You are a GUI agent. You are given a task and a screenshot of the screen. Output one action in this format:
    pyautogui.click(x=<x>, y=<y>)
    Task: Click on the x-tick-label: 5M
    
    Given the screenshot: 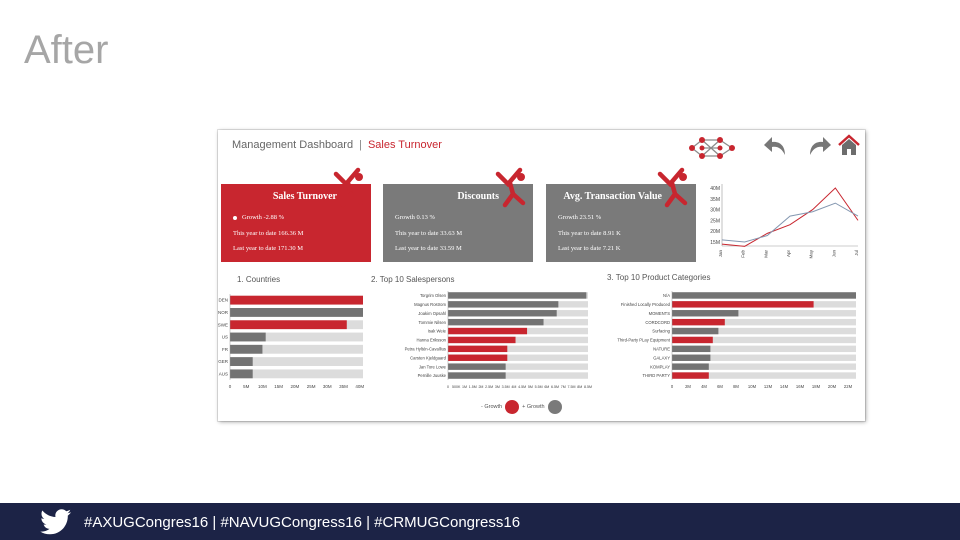 What is the action you would take?
    pyautogui.click(x=246, y=386)
    